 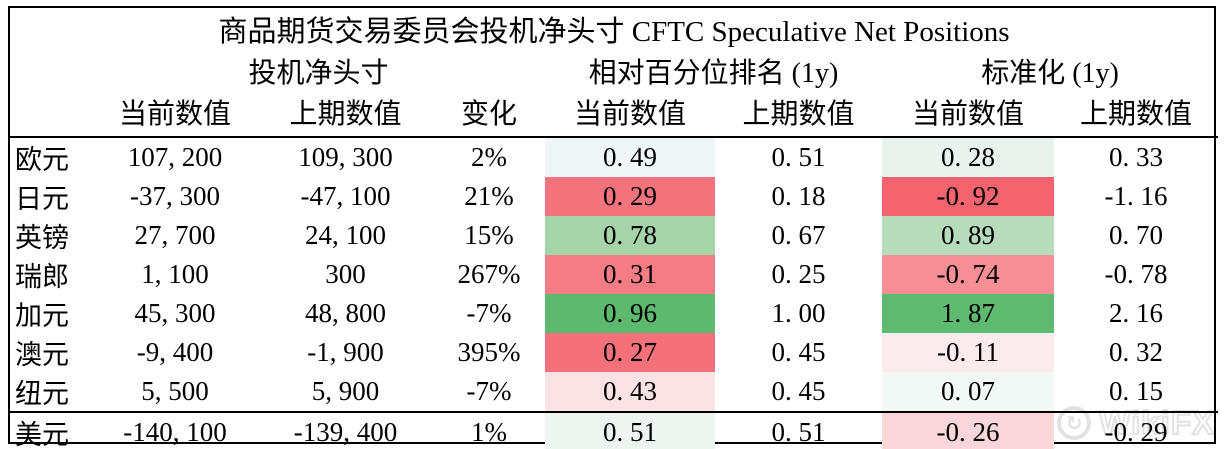 What do you see at coordinates (1136, 235) in the screenshot?
I see `cell-standardized-previous: 0. 70` at bounding box center [1136, 235].